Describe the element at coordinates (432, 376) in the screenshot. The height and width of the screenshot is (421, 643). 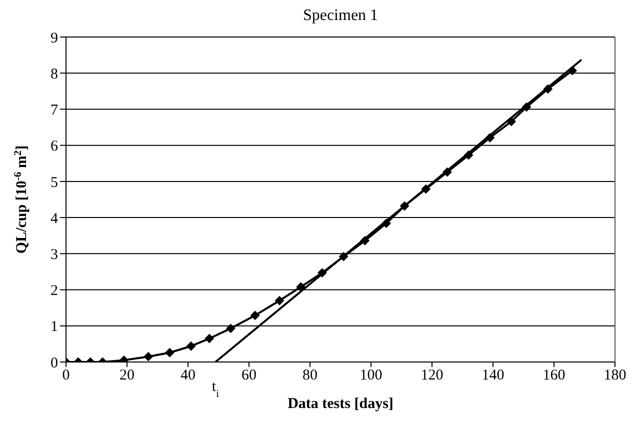
I see `x-tick-label: 120` at that location.